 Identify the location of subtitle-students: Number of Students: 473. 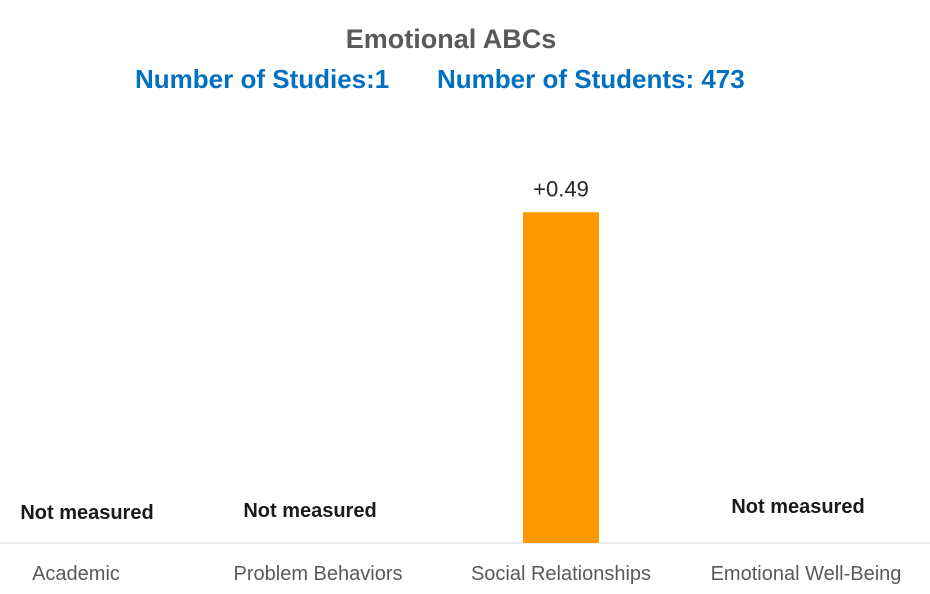
(591, 79).